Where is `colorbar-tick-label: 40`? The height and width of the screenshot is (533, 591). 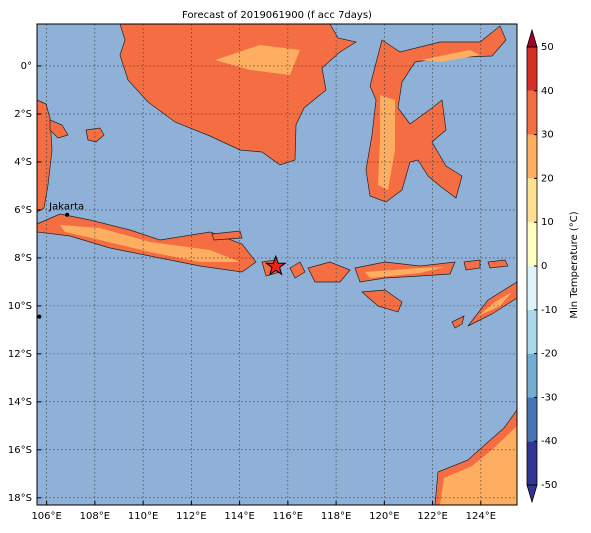 colorbar-tick-label: 40 is located at coordinates (547, 91).